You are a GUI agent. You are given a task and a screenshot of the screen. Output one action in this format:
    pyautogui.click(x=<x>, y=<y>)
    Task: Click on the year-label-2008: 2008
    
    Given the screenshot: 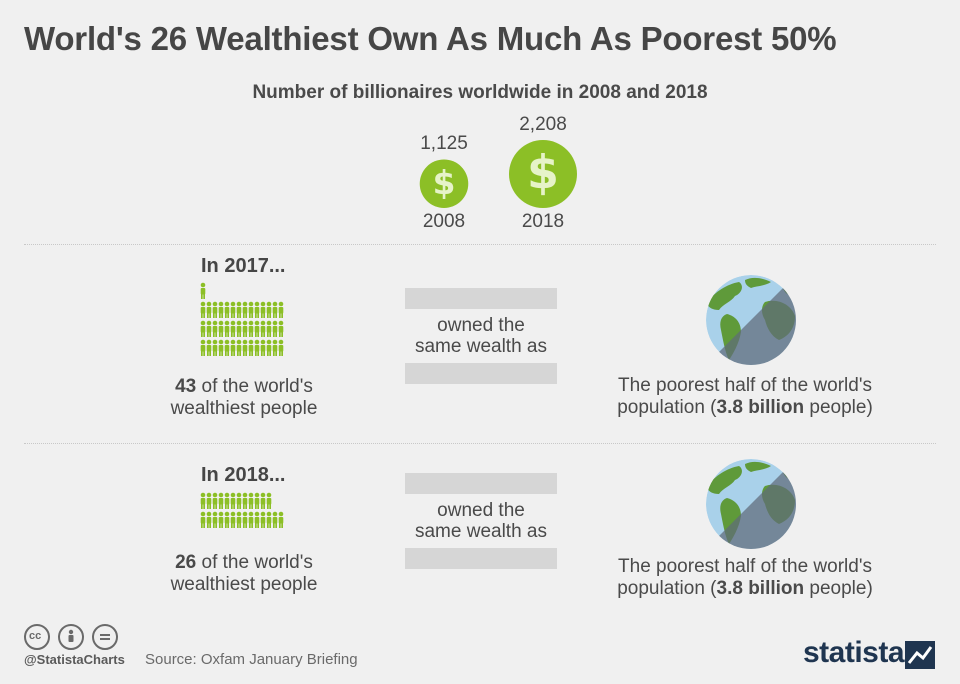 What is the action you would take?
    pyautogui.click(x=444, y=221)
    